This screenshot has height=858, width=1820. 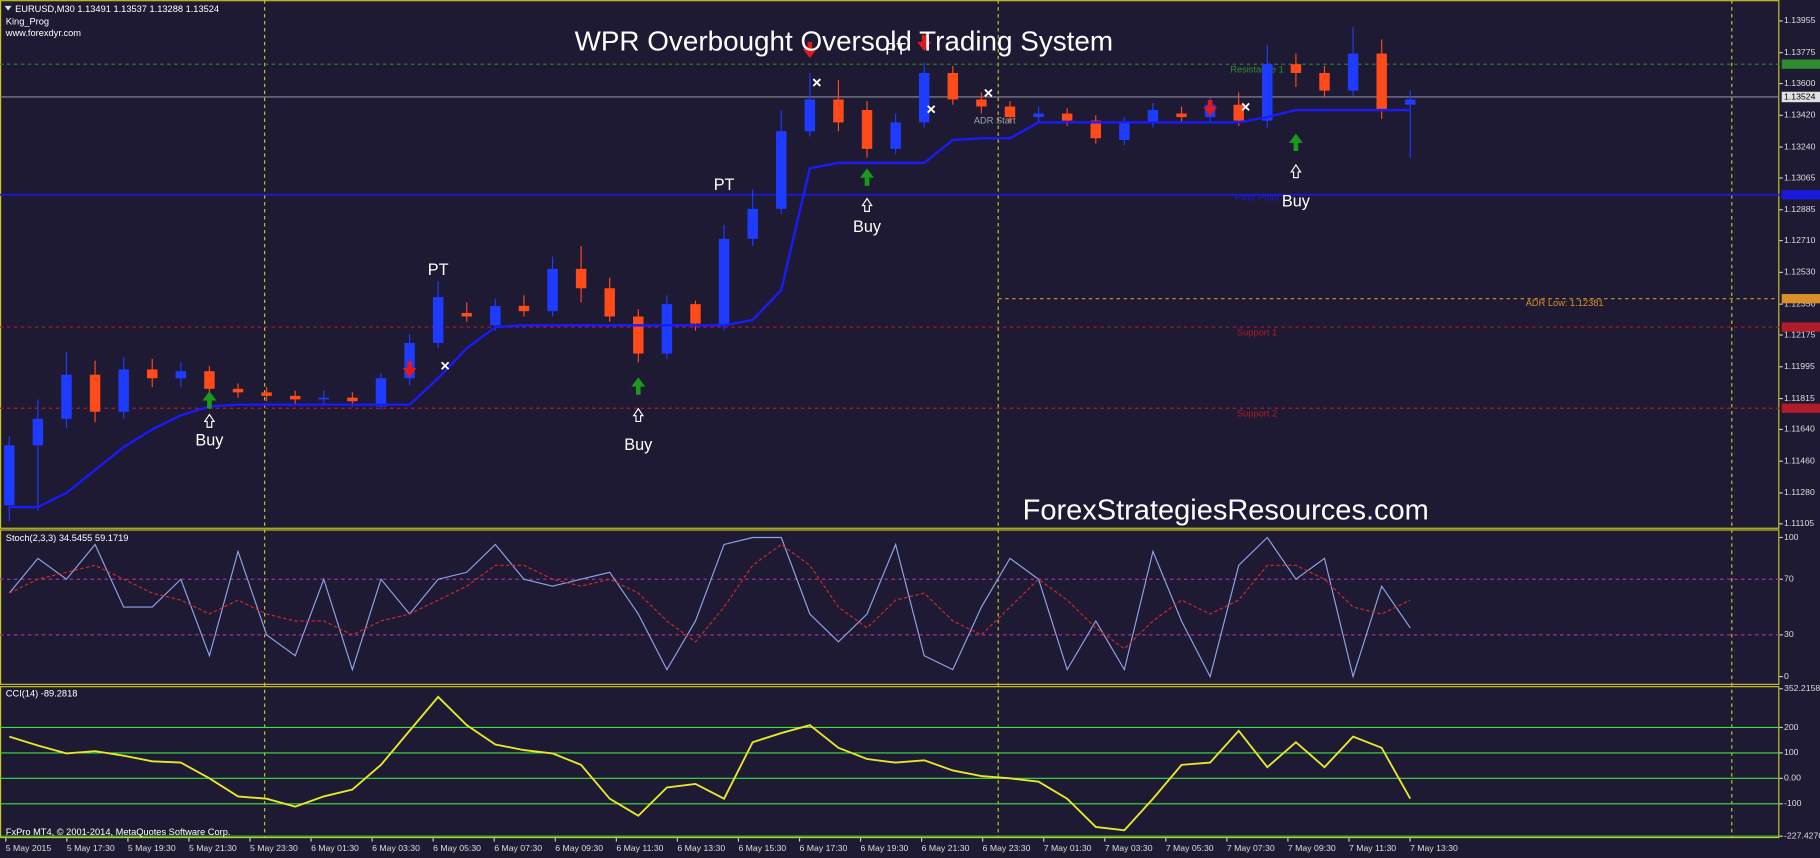 I want to click on y-tick-label: 1.13240, so click(x=1800, y=146).